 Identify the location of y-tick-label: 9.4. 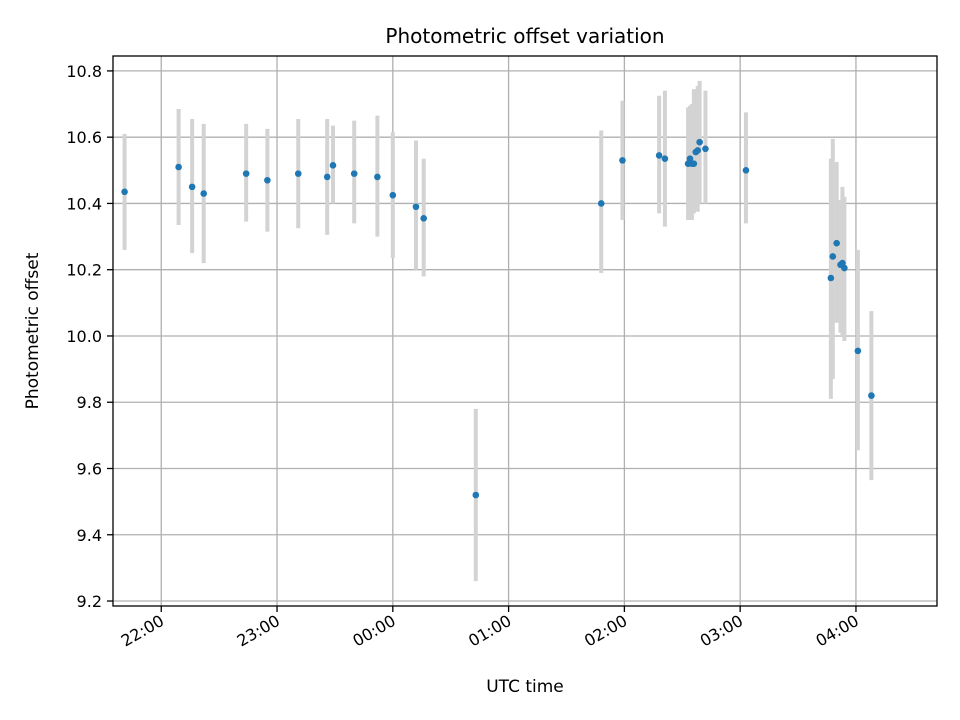
(89, 535).